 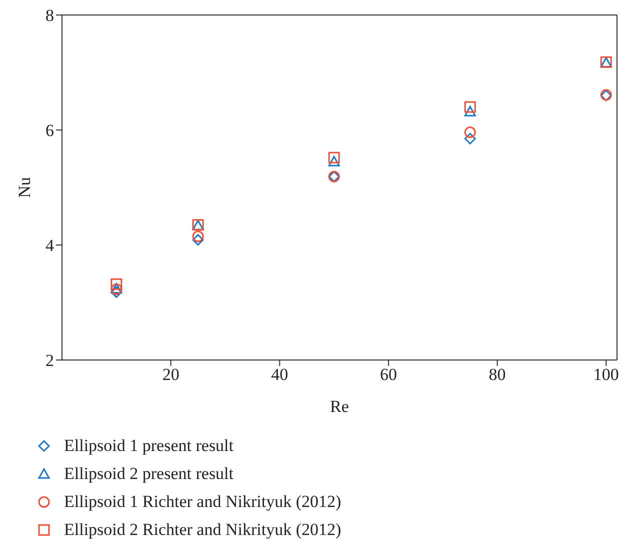 I want to click on y-axis-title: Nu, so click(x=24, y=187).